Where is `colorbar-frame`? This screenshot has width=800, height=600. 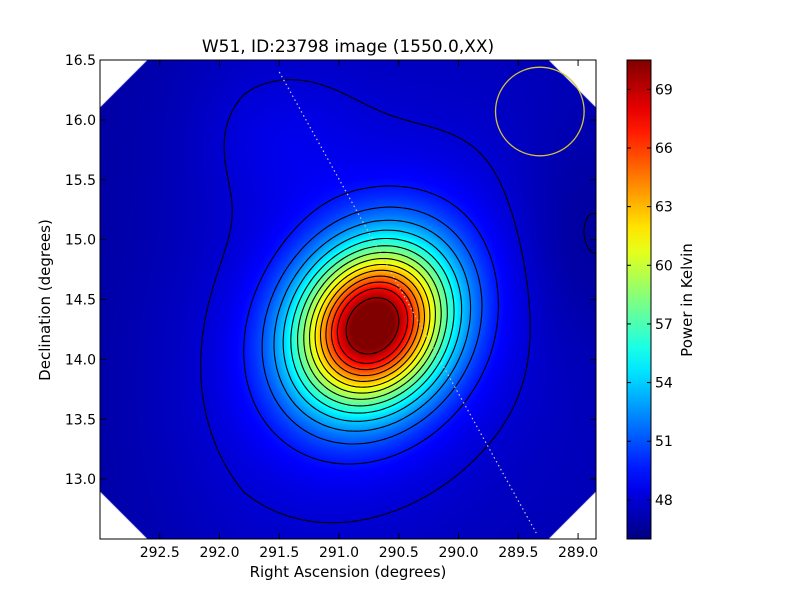
colorbar-frame is located at coordinates (639, 299).